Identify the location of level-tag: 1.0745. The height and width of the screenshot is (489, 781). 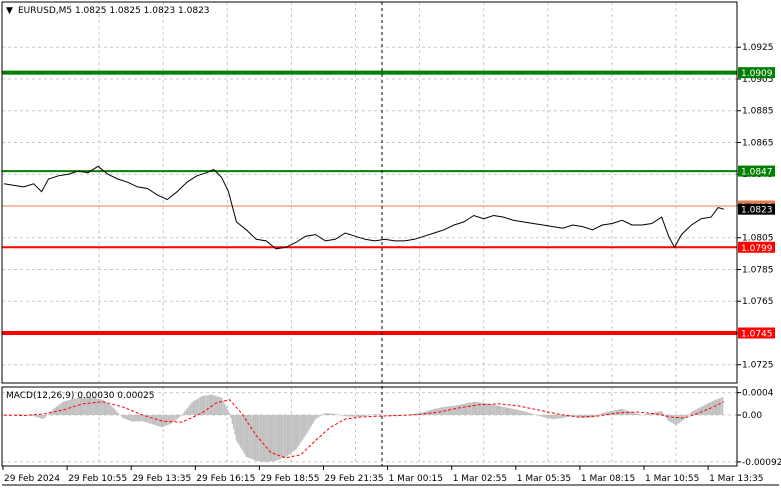
(757, 334).